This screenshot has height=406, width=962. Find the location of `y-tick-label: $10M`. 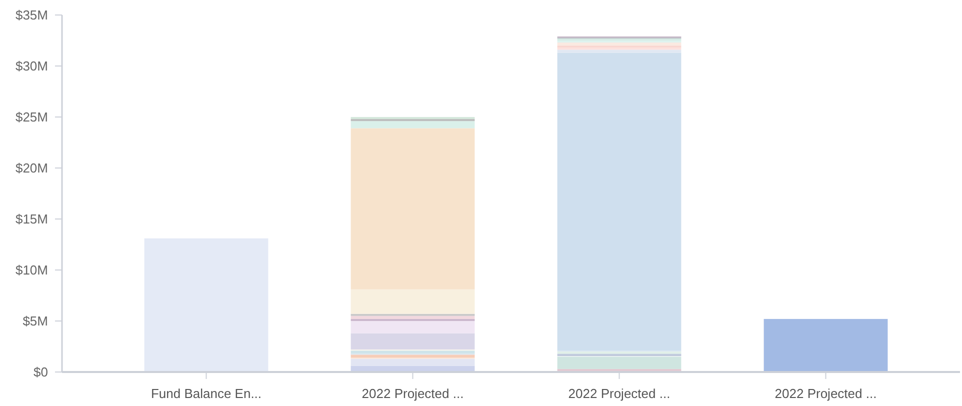

y-tick-label: $10M is located at coordinates (31, 270).